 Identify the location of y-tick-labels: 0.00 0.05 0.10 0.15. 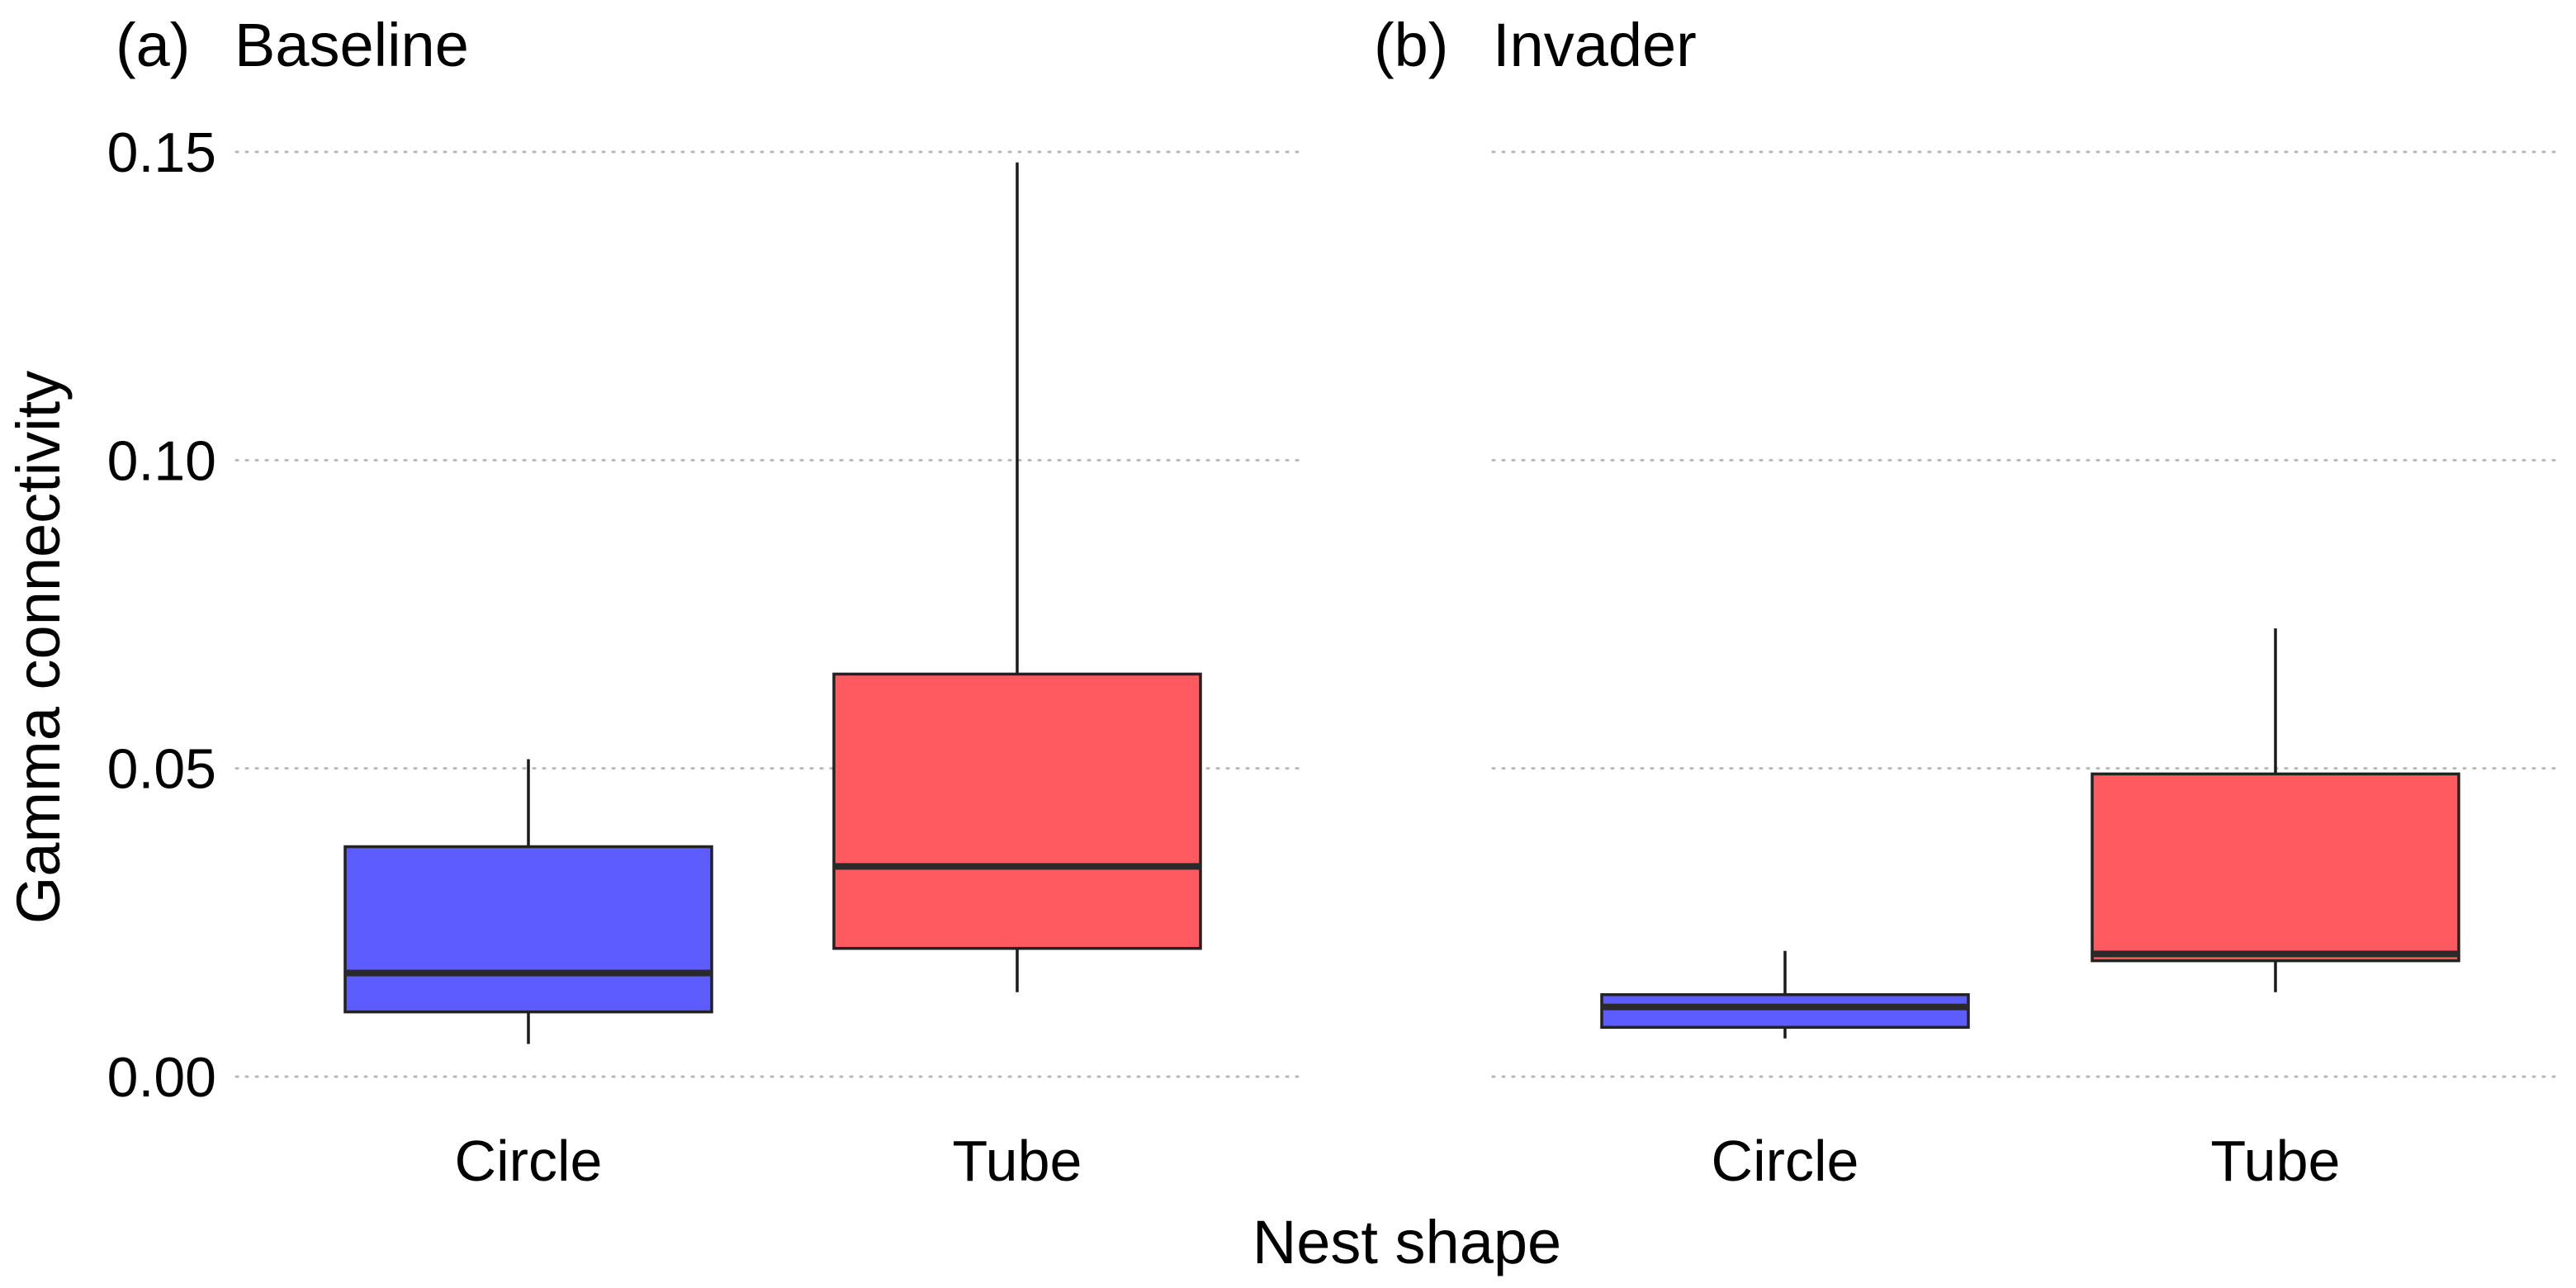
(161, 615).